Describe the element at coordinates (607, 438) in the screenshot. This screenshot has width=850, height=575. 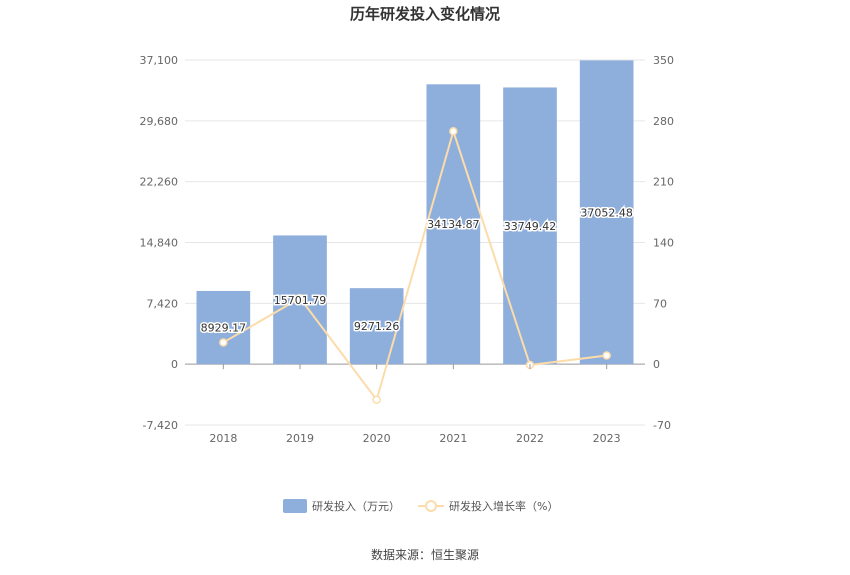
I see `x-tick-label: 2023` at that location.